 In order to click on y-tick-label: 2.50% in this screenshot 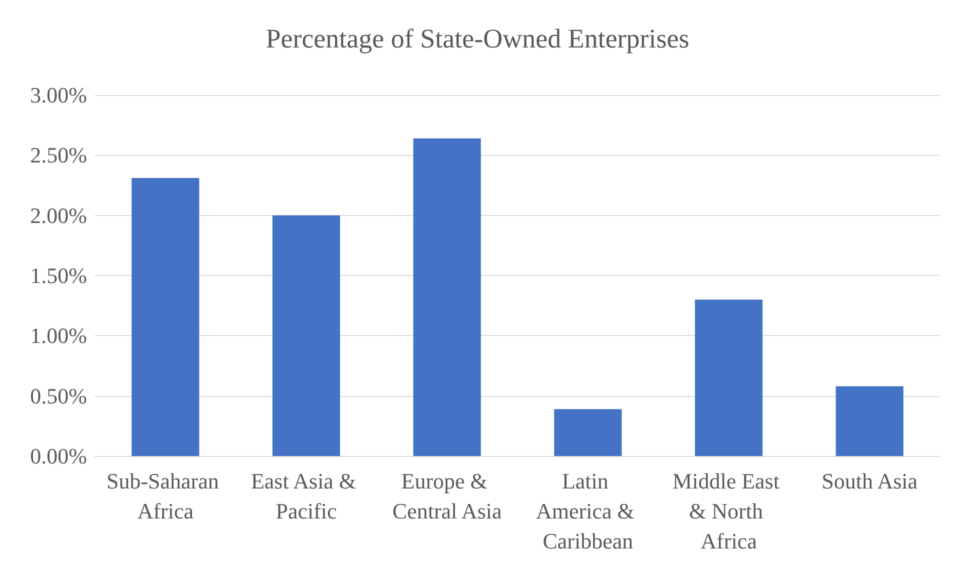, I will do `click(58, 155)`.